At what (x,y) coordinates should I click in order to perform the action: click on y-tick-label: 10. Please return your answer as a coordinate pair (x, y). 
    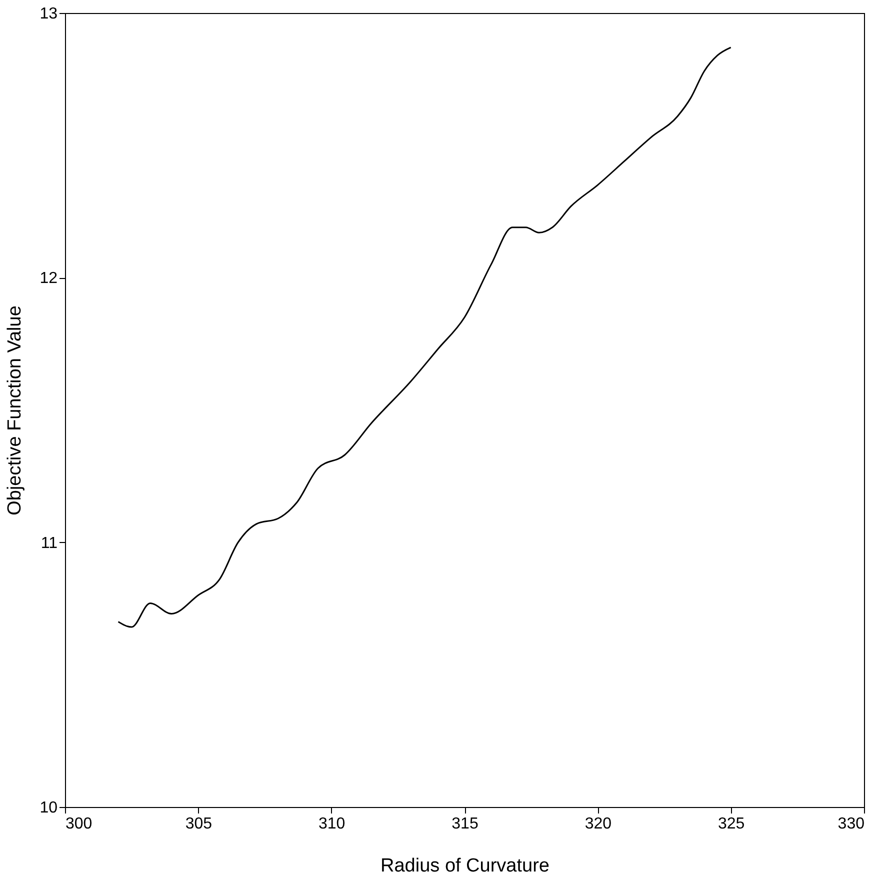
    Looking at the image, I should click on (49, 808).